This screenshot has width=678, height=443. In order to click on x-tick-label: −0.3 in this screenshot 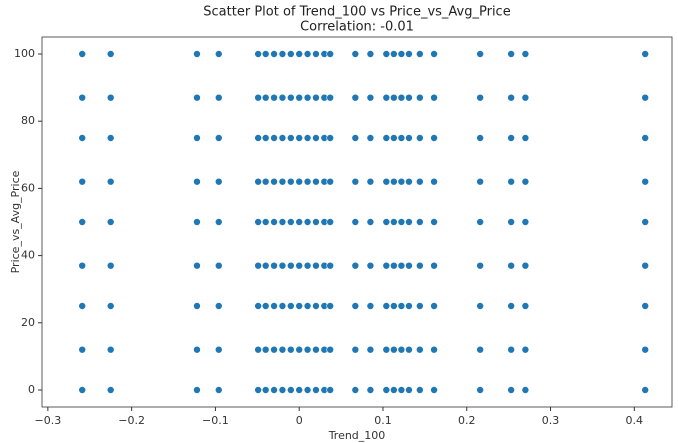, I will do `click(48, 420)`.